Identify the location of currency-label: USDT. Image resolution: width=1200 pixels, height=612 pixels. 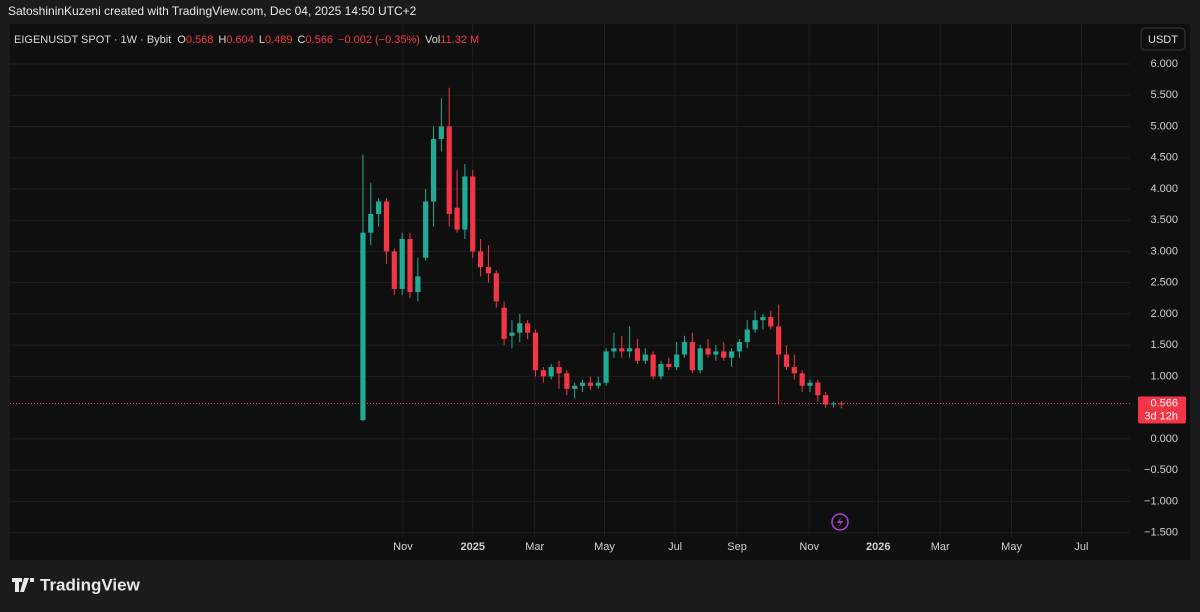
(1163, 40).